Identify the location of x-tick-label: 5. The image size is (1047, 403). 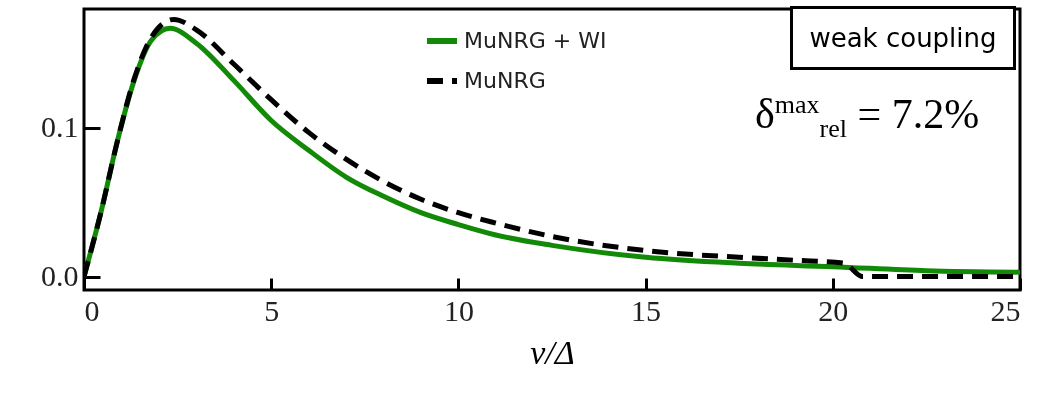
(272, 310).